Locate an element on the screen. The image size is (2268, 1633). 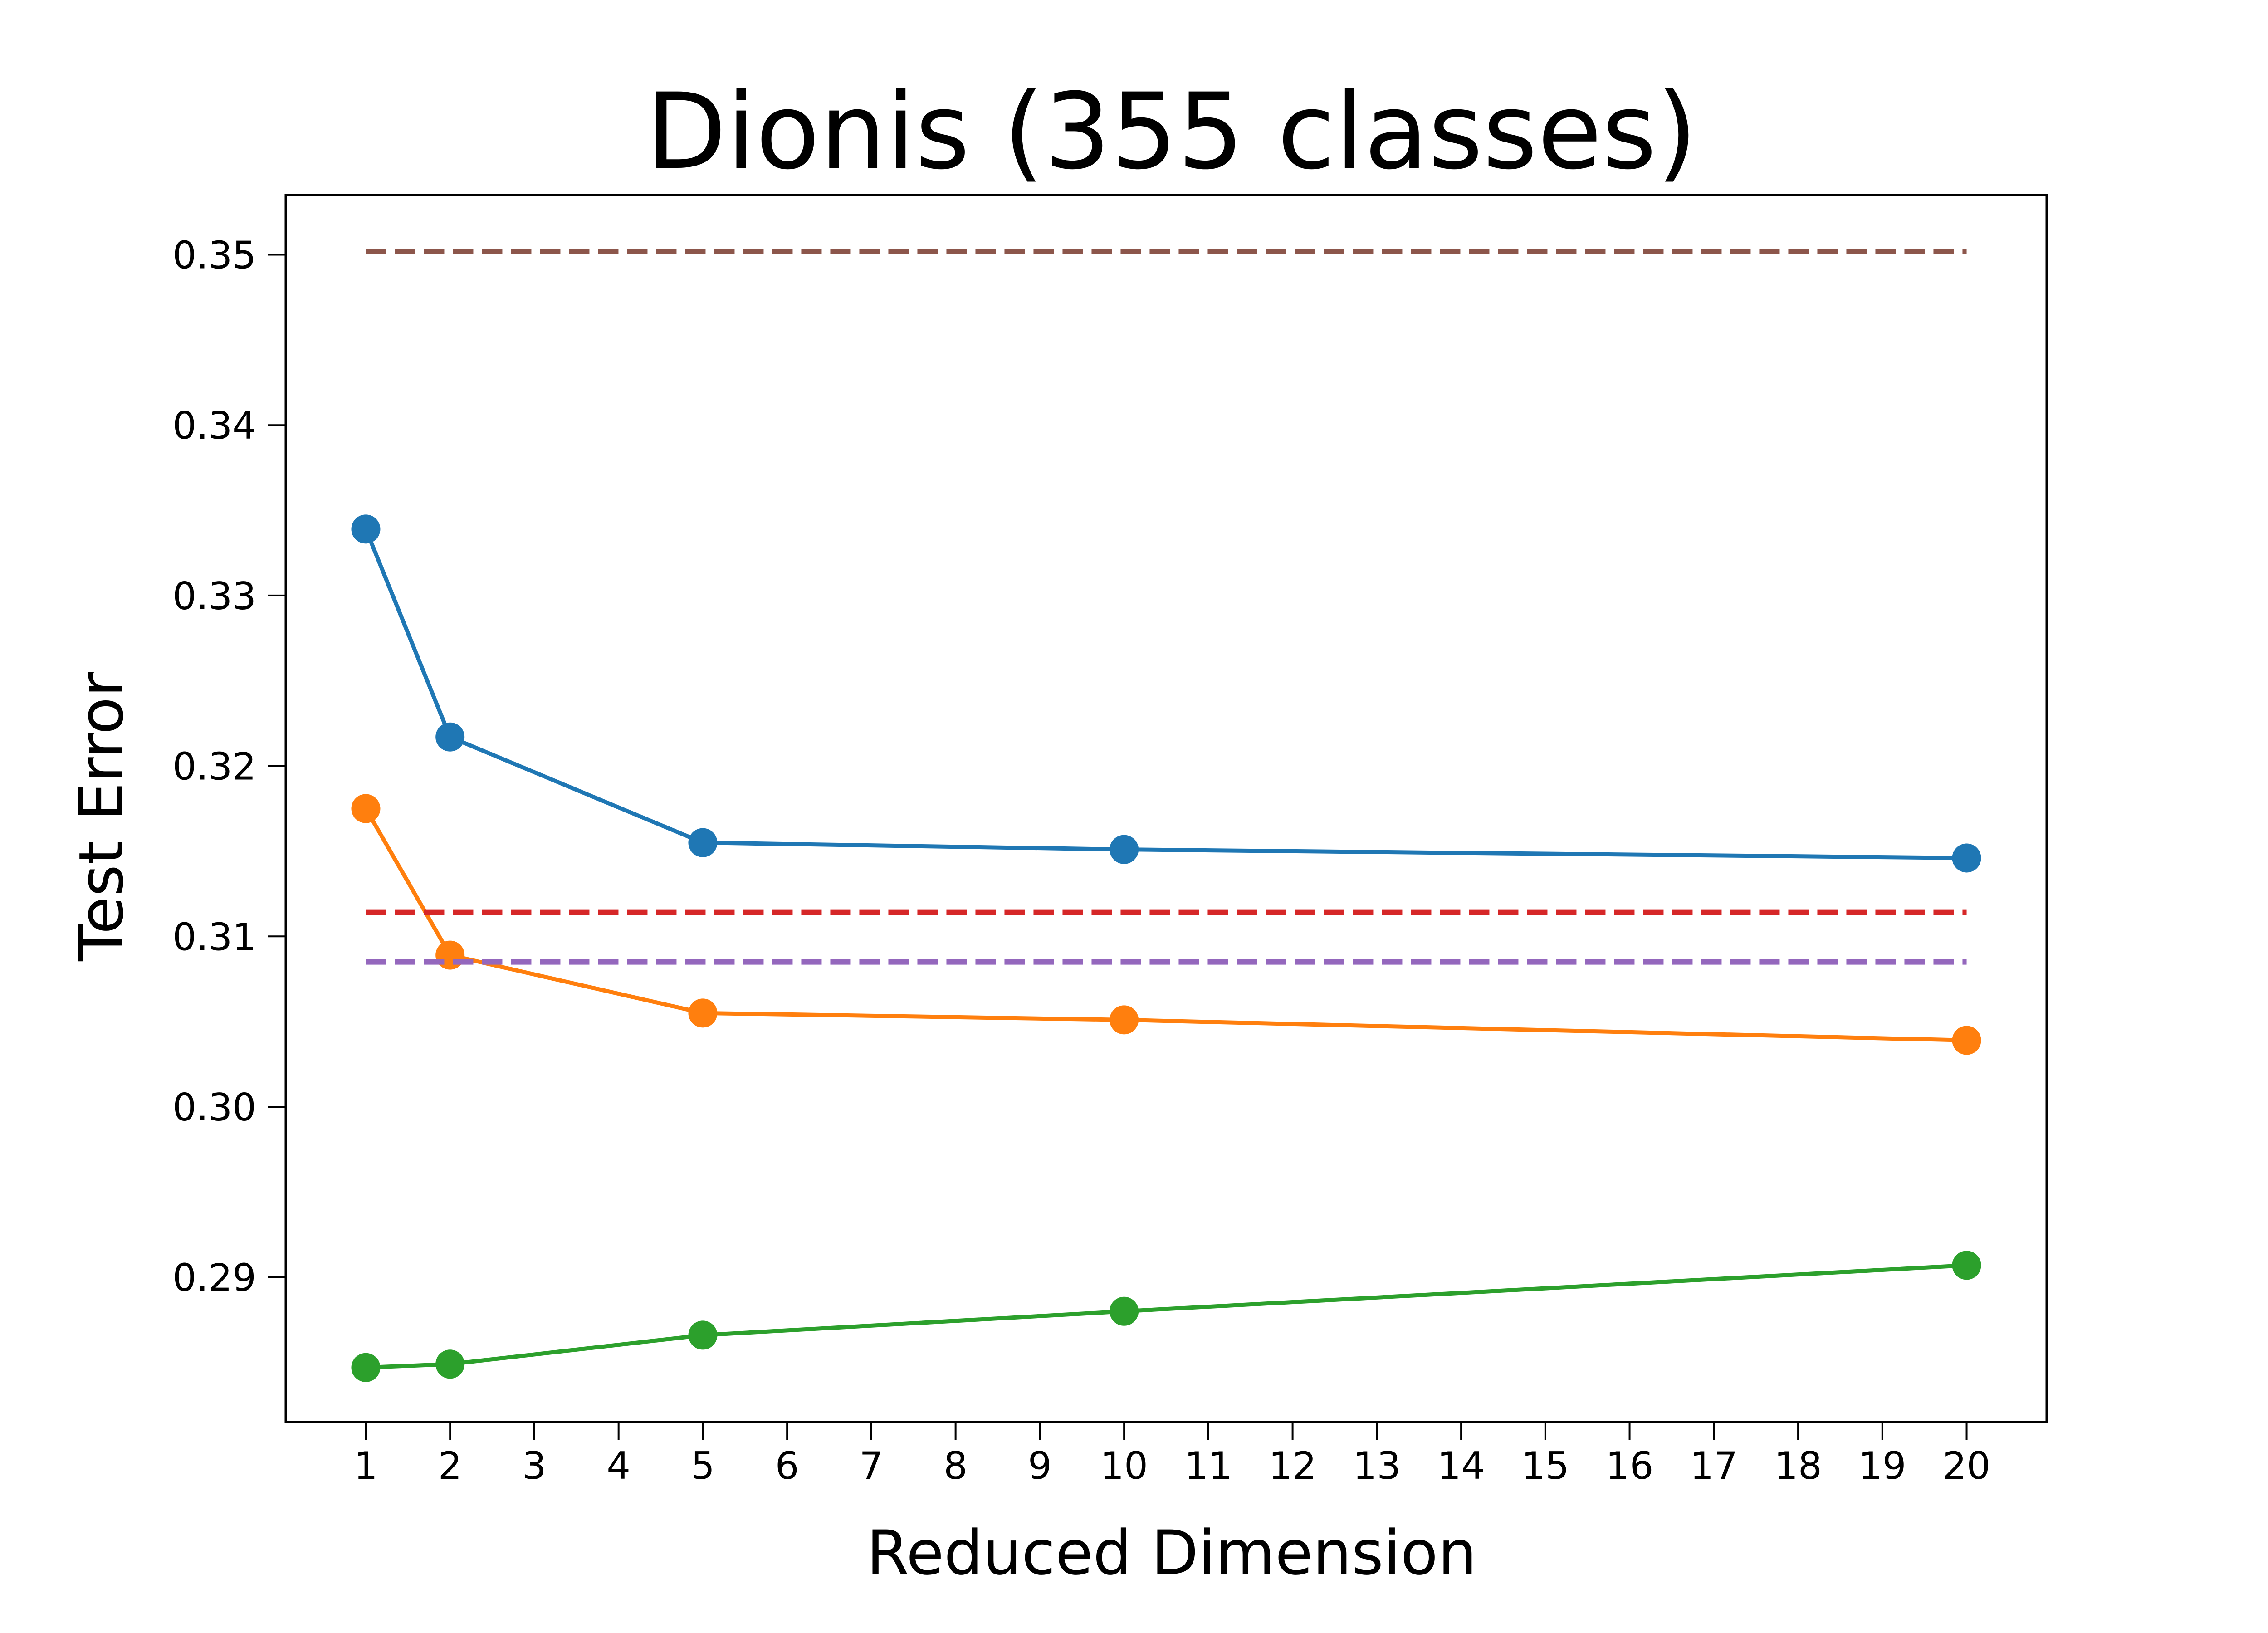
y-axis-label: Test Error is located at coordinates (101, 817).